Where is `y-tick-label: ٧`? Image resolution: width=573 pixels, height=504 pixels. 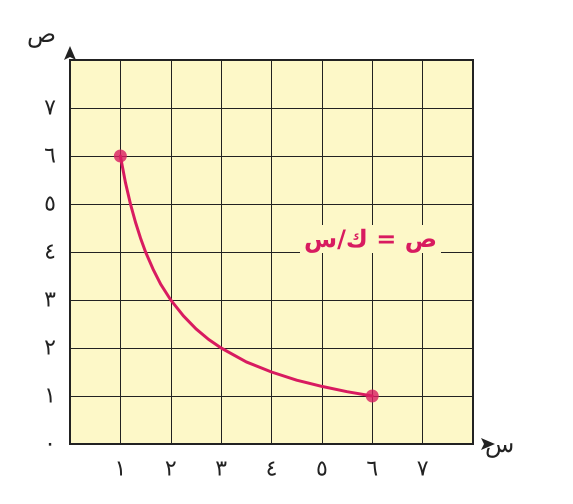
y-tick-label: ٧ is located at coordinates (50, 108).